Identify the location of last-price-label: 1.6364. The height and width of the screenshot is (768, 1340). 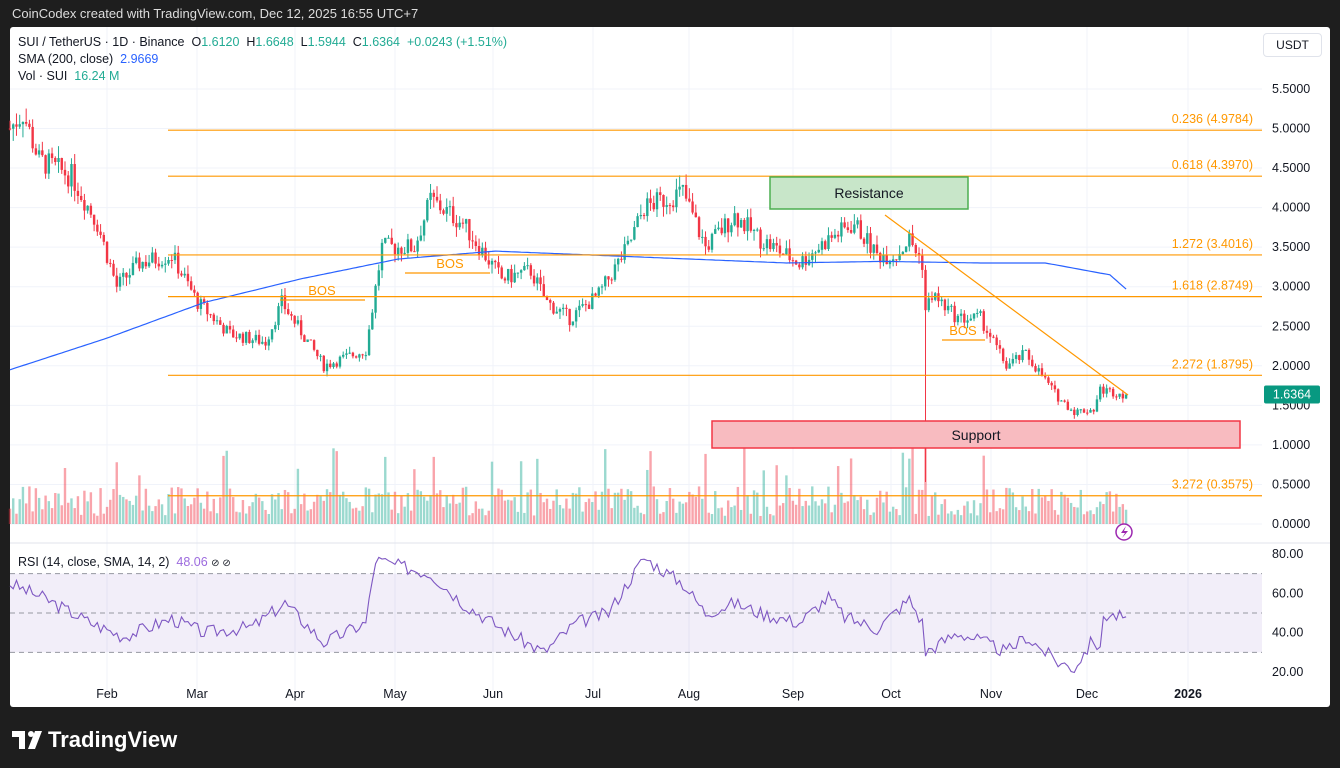
(1292, 395).